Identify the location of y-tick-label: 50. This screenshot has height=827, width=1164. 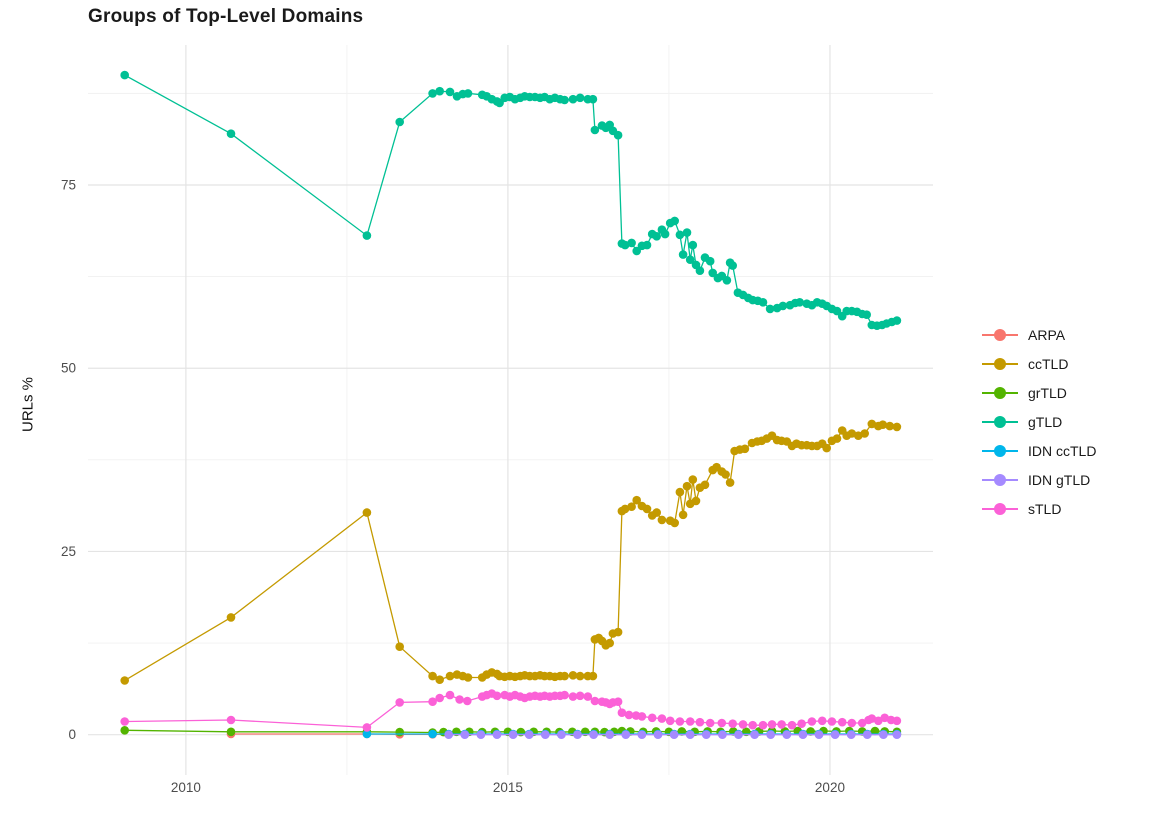
(68, 368).